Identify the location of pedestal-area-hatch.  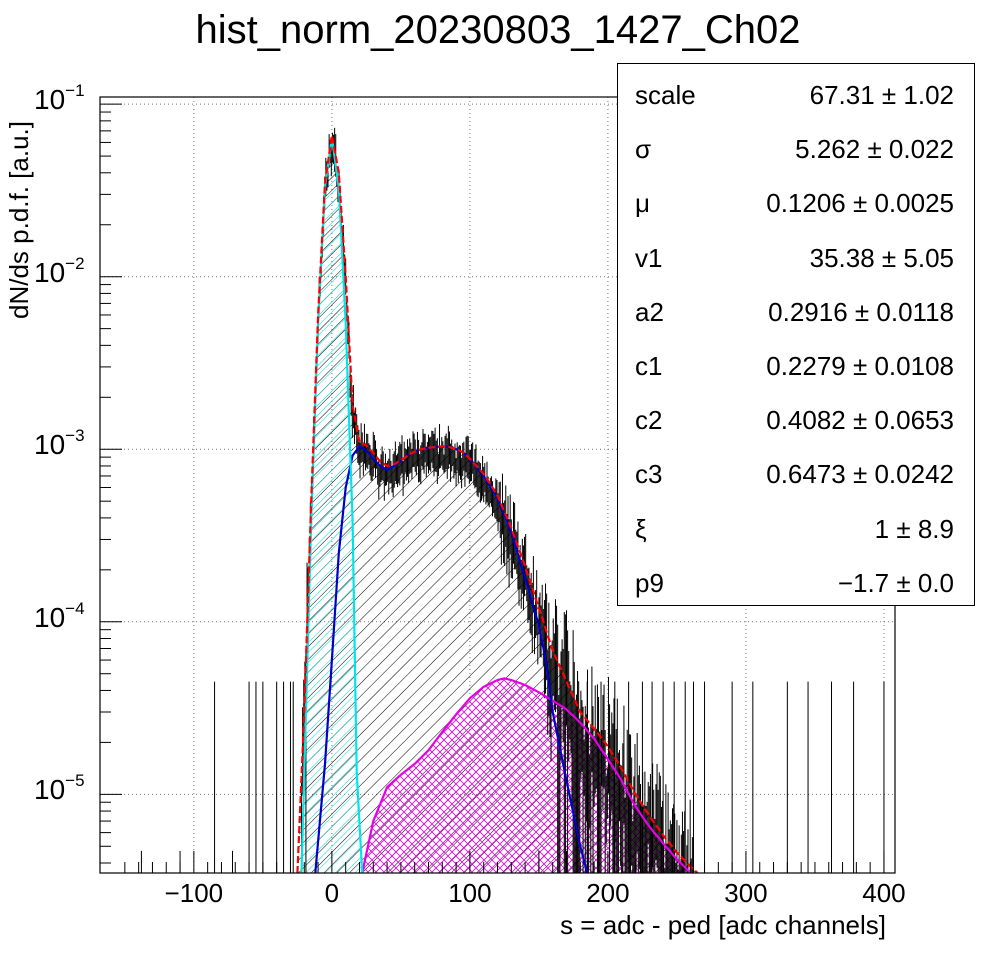
(332, 505).